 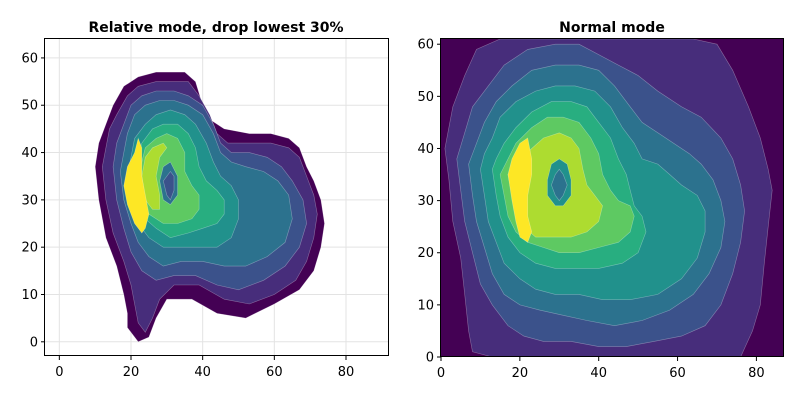 What do you see at coordinates (215, 28) in the screenshot?
I see `panel-title-relative: Relative mode, drop lowest 30%` at bounding box center [215, 28].